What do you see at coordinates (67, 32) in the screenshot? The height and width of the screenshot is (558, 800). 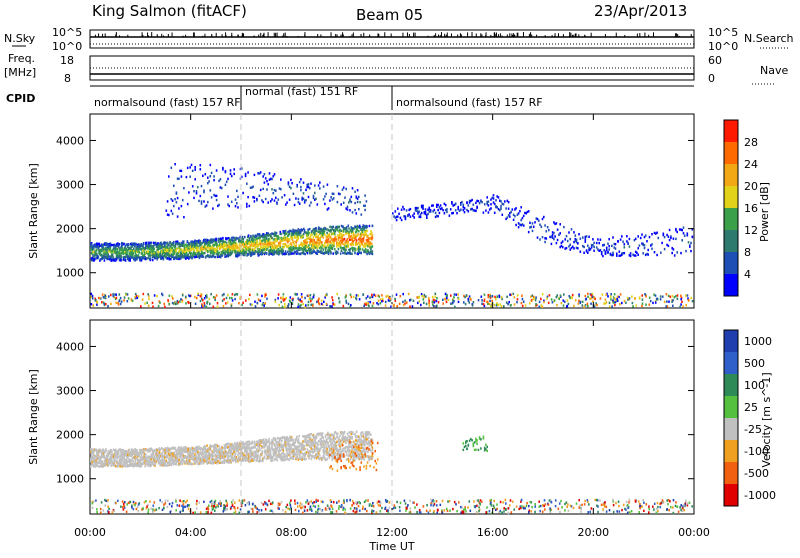 I see `nsky-tick-top: 10^5` at bounding box center [67, 32].